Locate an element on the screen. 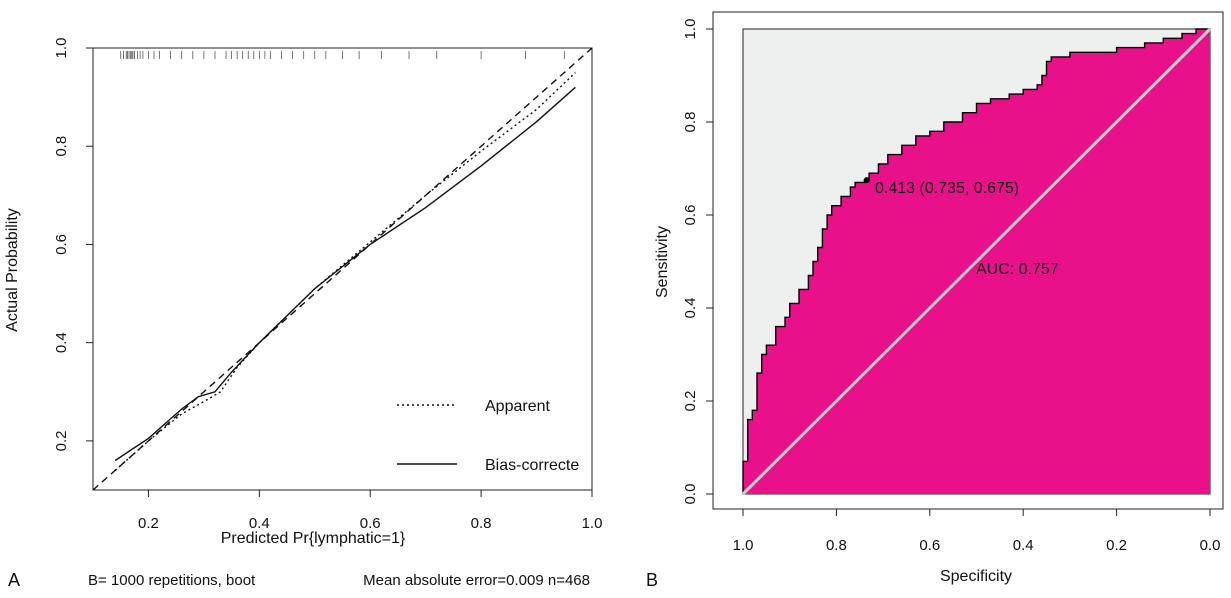 The height and width of the screenshot is (598, 1231). threshold-point is located at coordinates (866, 180).